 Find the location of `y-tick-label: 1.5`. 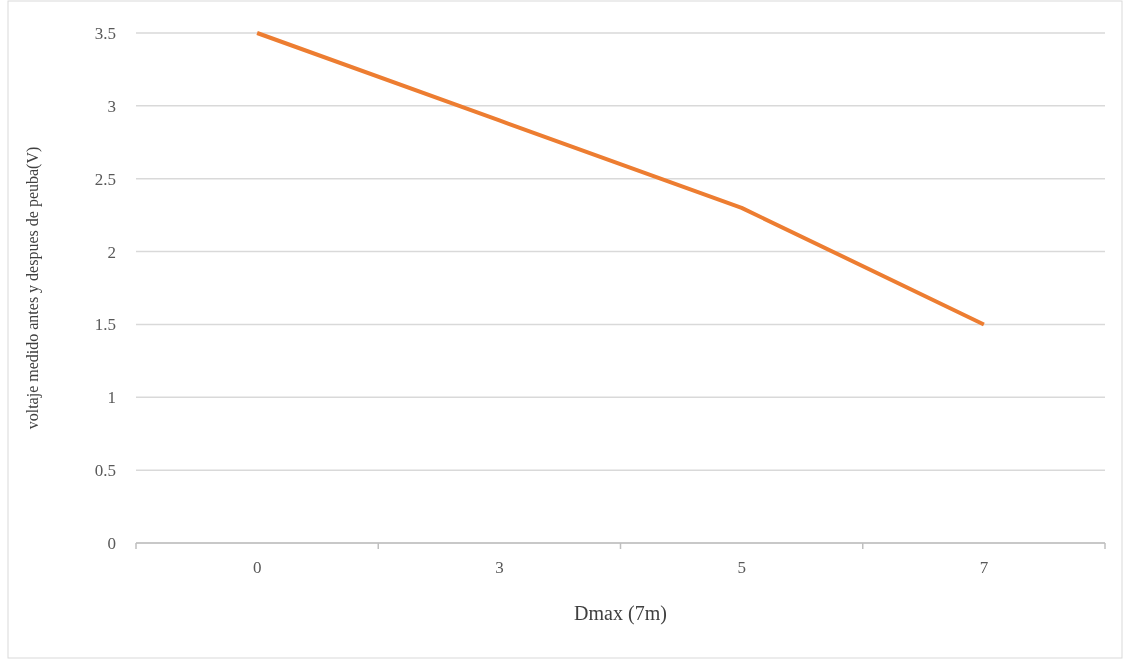

y-tick-label: 1.5 is located at coordinates (105, 325).